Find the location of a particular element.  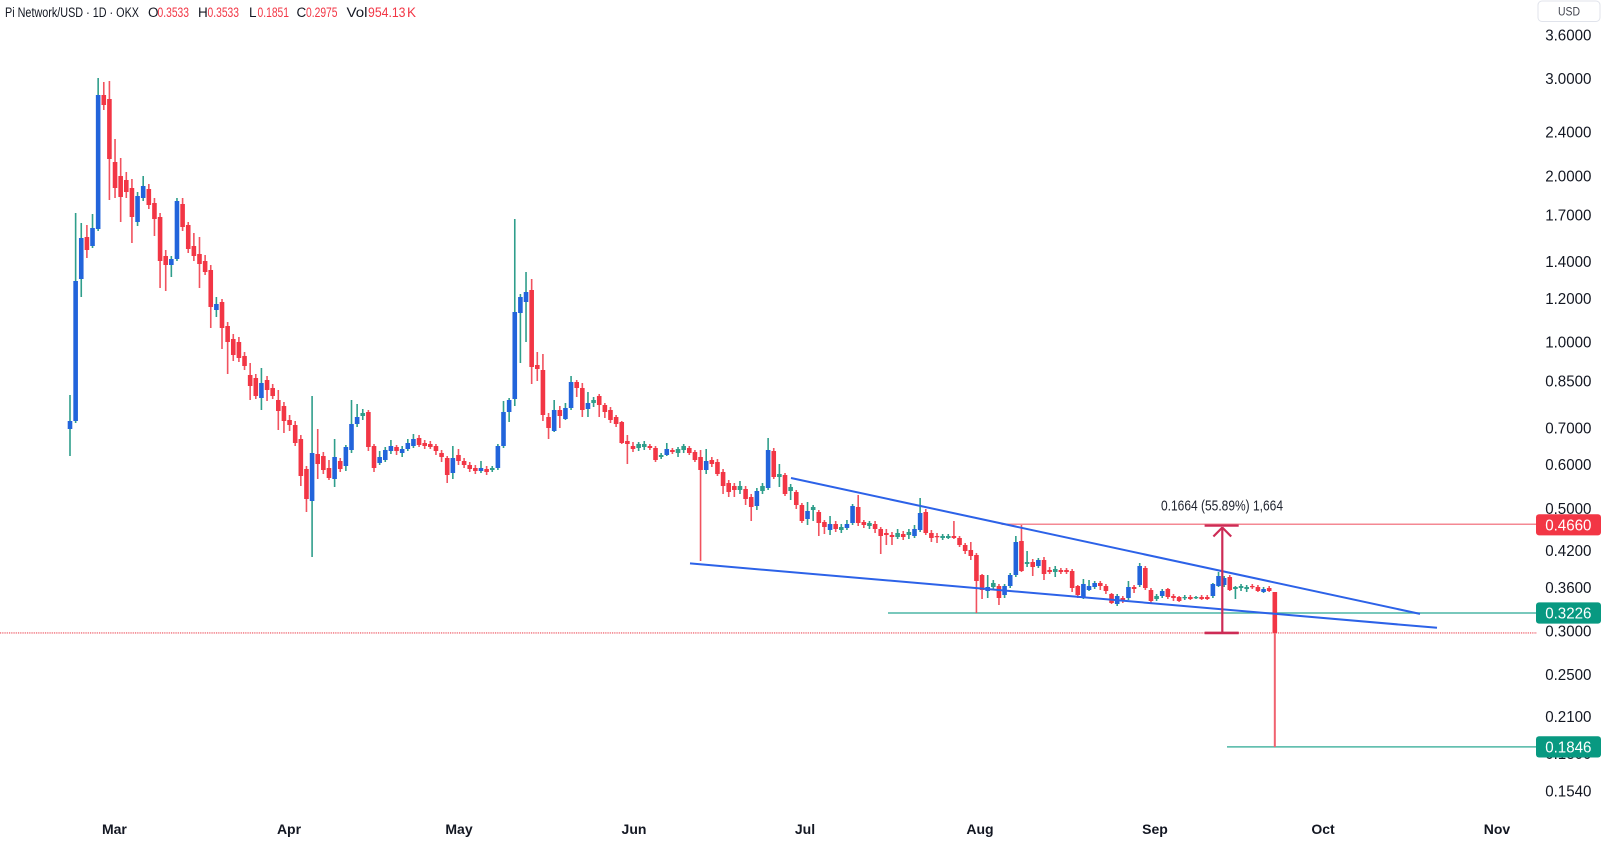

svg-text: 0.1846 is located at coordinates (1568, 747).